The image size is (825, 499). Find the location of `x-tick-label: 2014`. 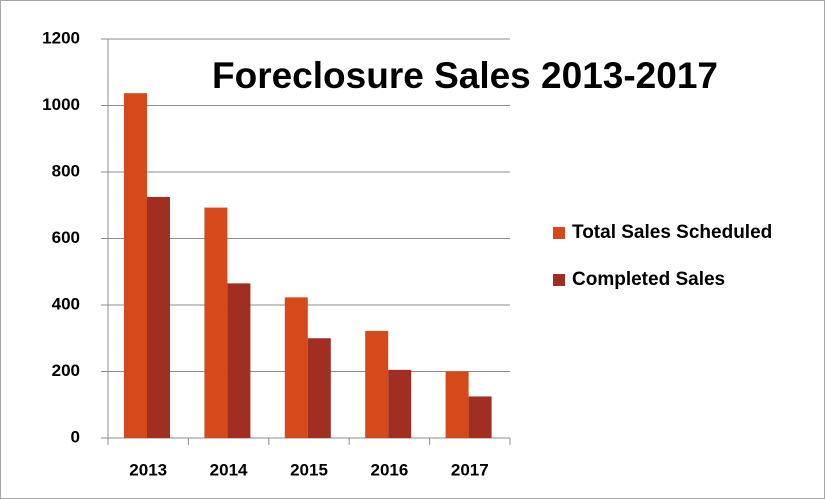

x-tick-label: 2014 is located at coordinates (229, 469).